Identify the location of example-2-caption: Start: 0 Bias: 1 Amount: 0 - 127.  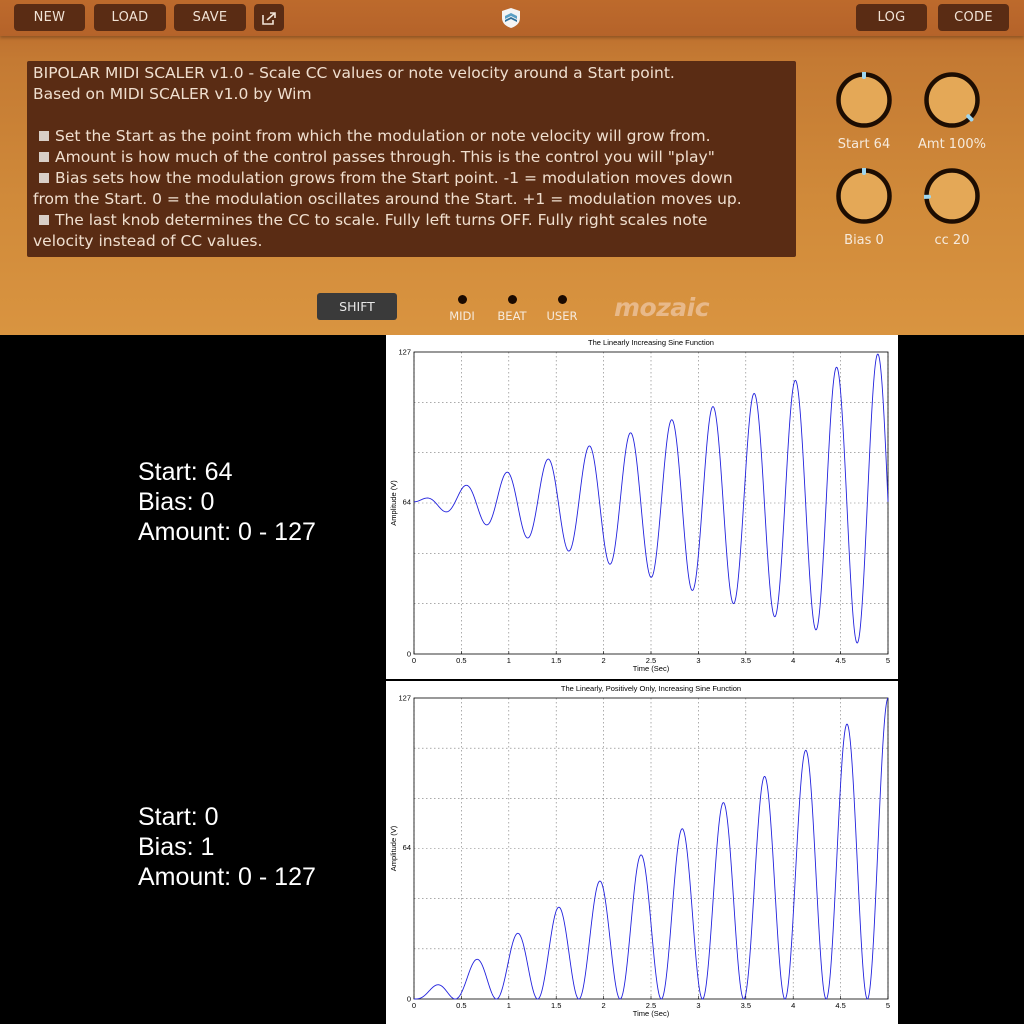
(227, 847).